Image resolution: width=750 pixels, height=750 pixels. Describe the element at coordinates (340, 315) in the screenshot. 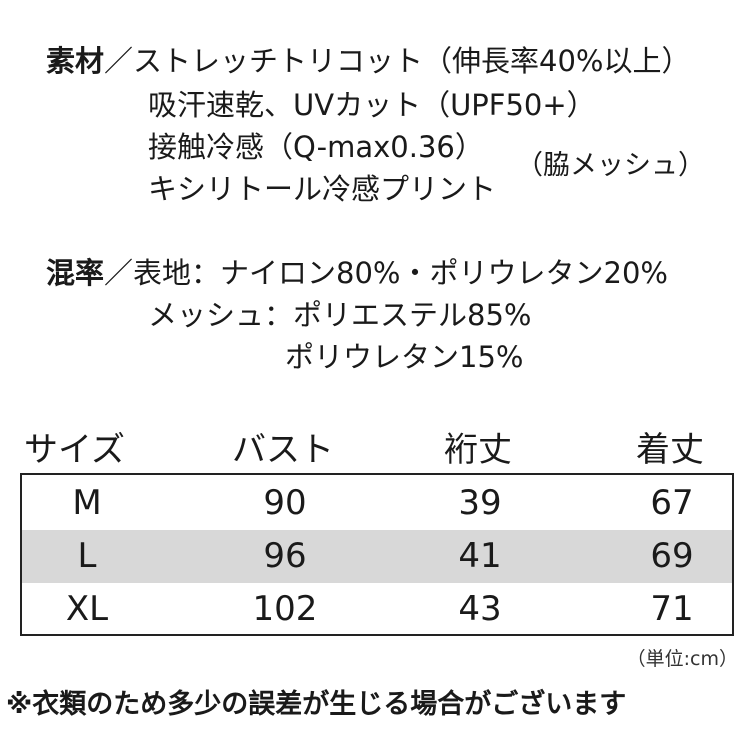

I see `blend-line-2: メッシュ：ポリエステル85%` at that location.